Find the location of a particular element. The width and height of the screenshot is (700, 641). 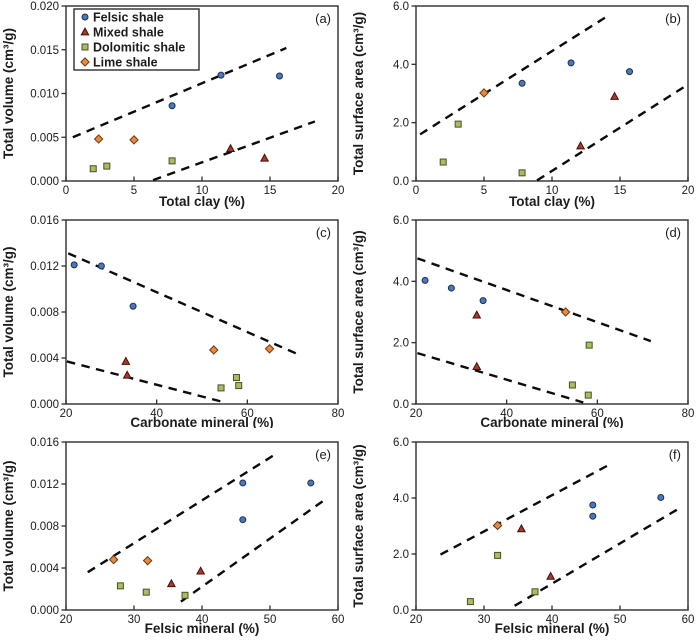

panel-letter: (f) is located at coordinates (675, 454).